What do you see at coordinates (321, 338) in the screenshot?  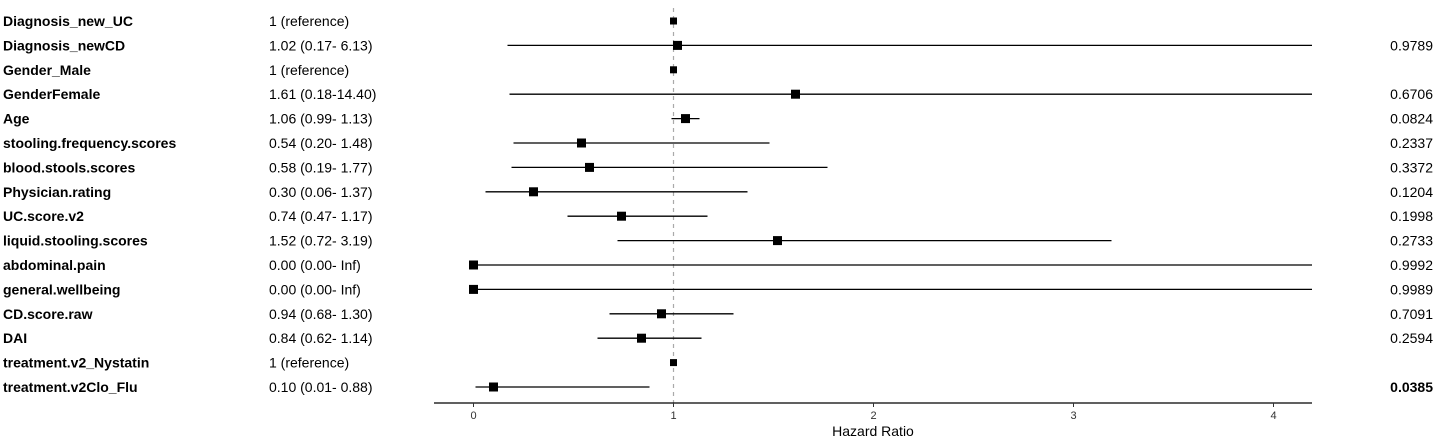 I see `estimate-label: 0.84 (0.62- 1.14)` at bounding box center [321, 338].